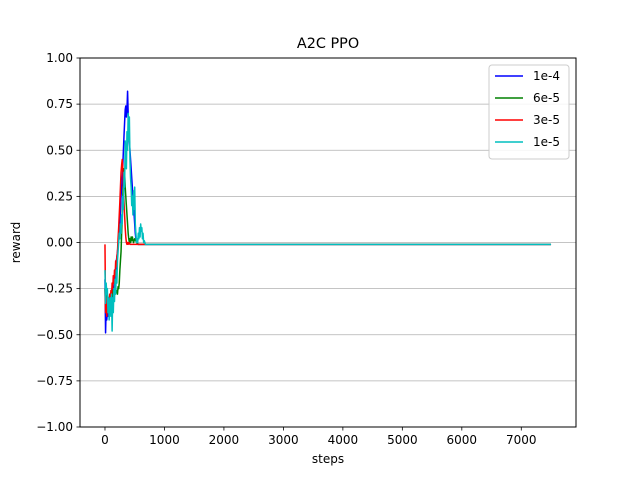 The image size is (640, 480). What do you see at coordinates (328, 459) in the screenshot?
I see `x-axis-label: steps` at bounding box center [328, 459].